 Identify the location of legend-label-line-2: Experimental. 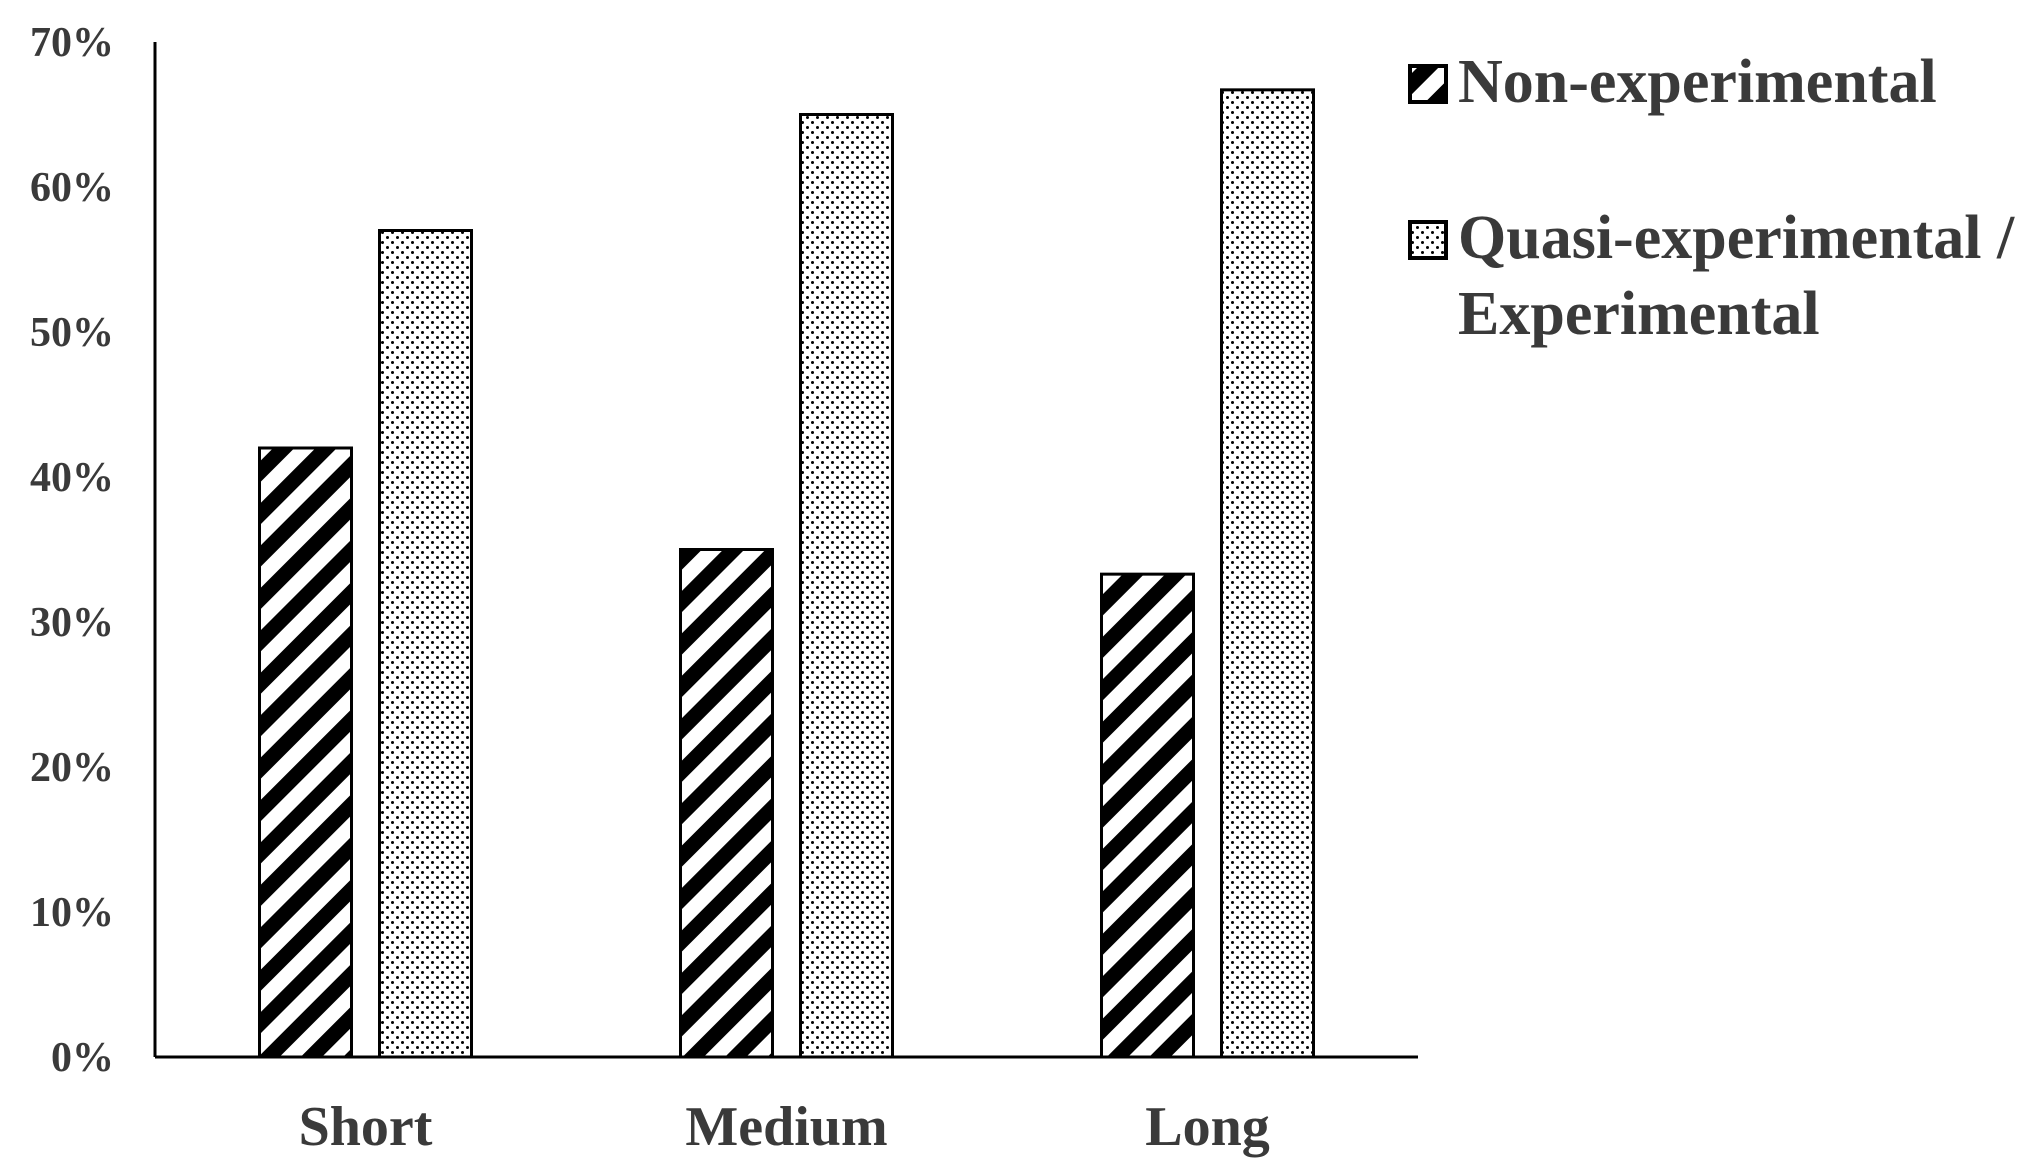
(1639, 314).